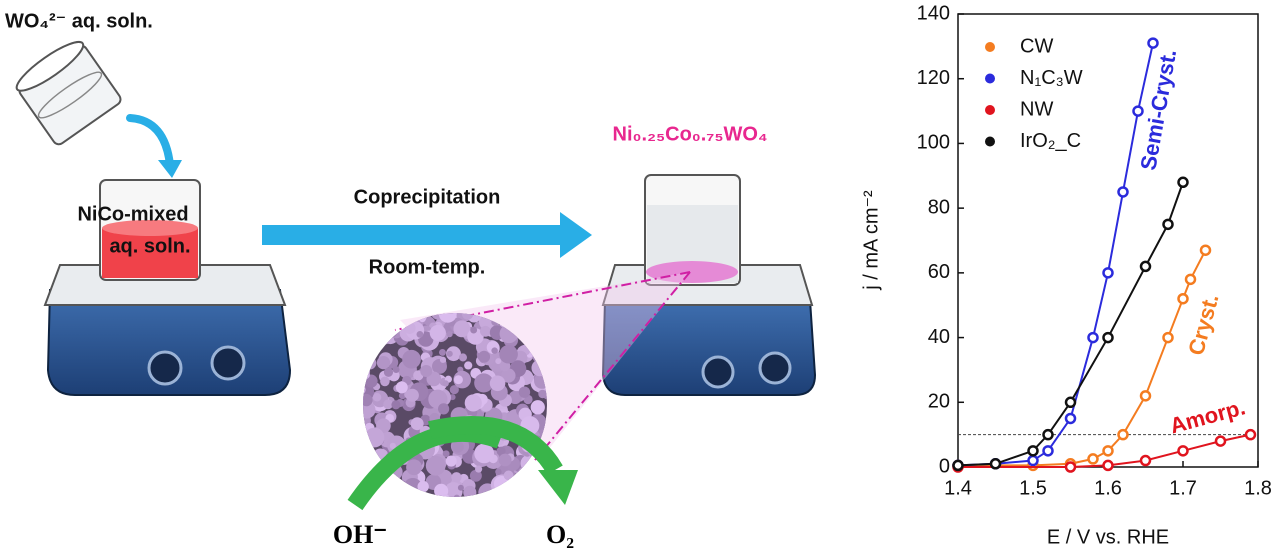 Image resolution: width=1280 pixels, height=554 pixels. Describe the element at coordinates (939, 272) in the screenshot. I see `y-tick-label: 60` at that location.